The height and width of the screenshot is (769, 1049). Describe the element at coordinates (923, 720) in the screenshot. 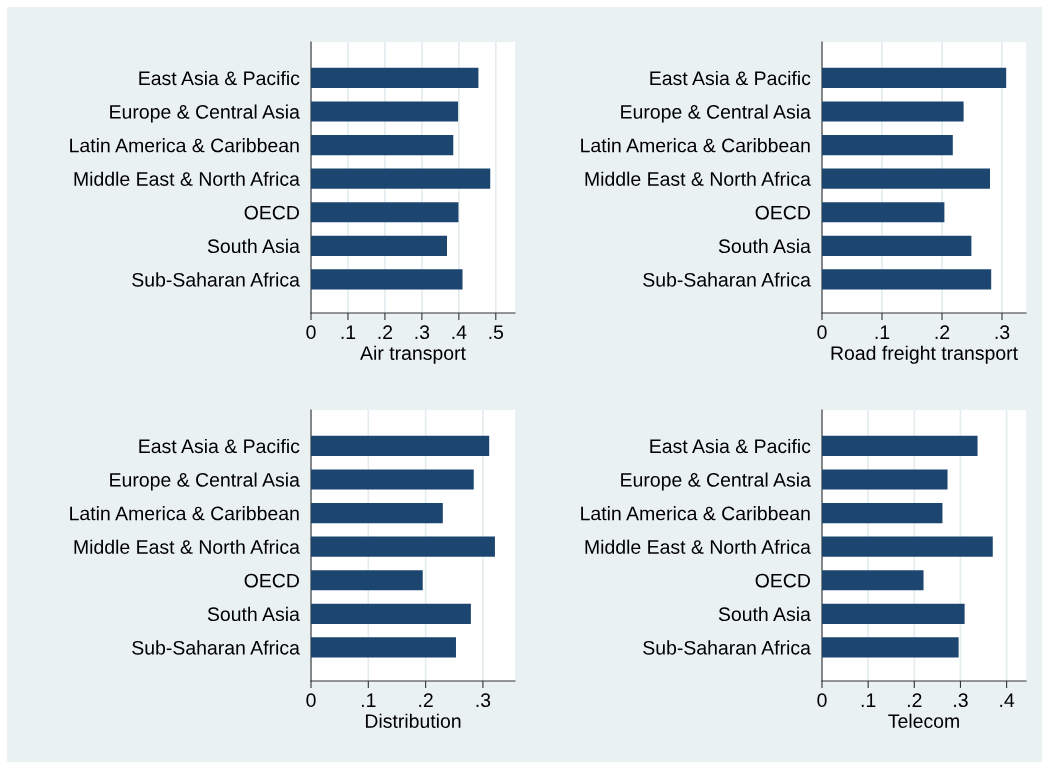

I see `x-axis-title: Telecom` at that location.